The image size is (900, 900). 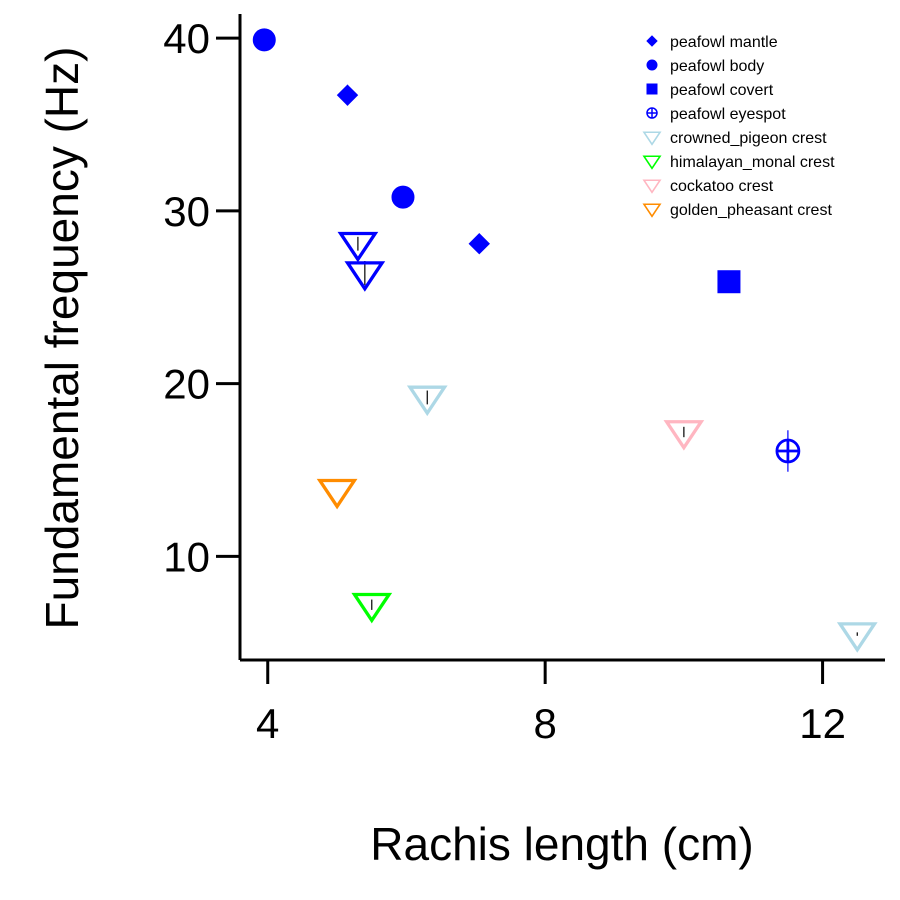 I want to click on legend-label: crowned_pigeon crest, so click(x=748, y=138).